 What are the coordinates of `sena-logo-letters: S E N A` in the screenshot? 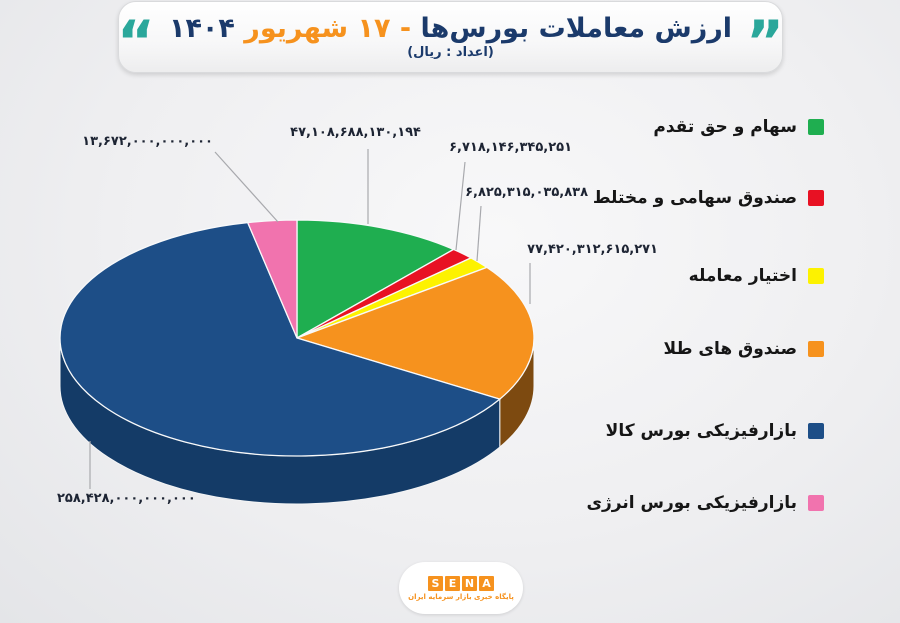 It's located at (461, 583).